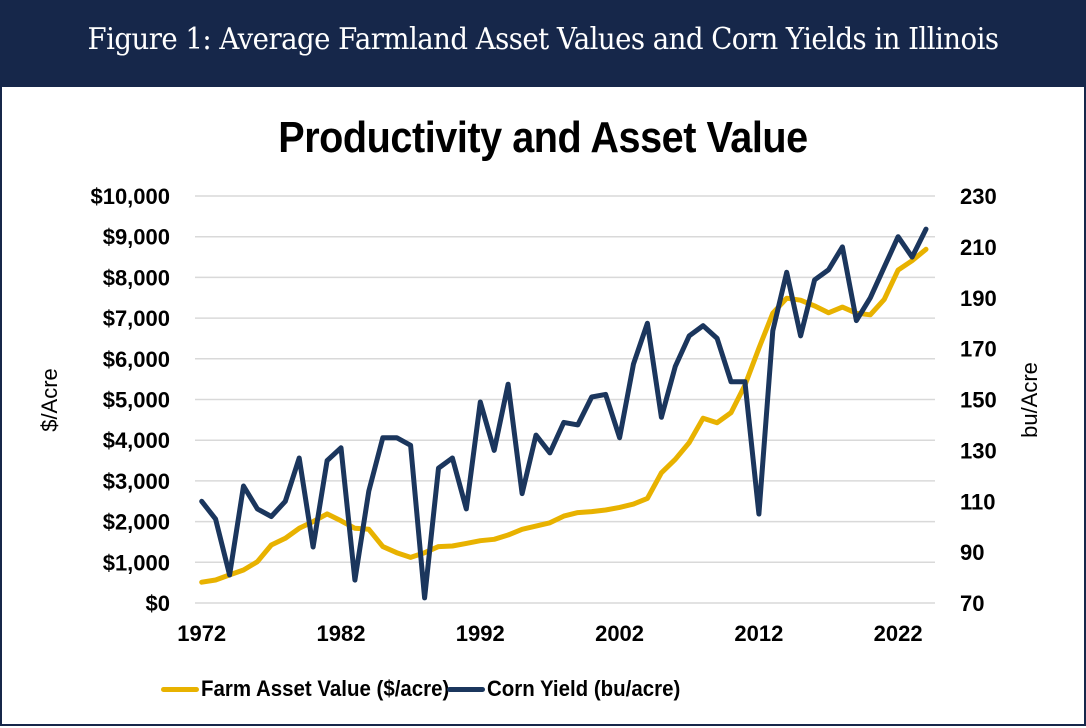  I want to click on x-tick-label: 2012, so click(758, 633).